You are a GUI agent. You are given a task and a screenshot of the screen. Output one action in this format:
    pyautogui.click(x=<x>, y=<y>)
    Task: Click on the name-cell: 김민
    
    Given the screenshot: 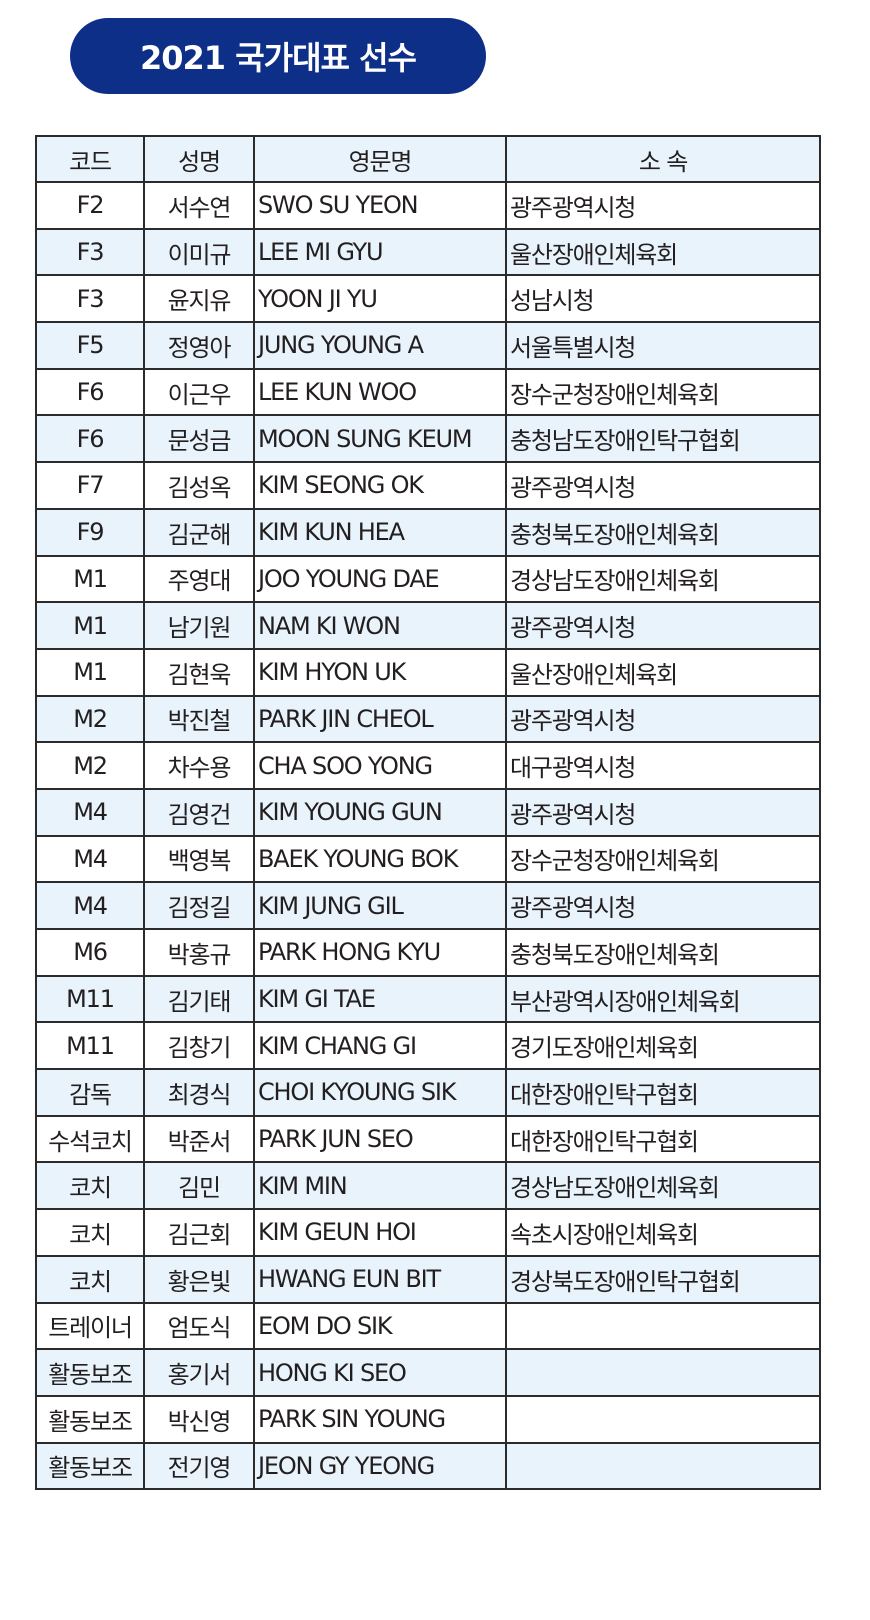 What is the action you would take?
    pyautogui.click(x=199, y=1186)
    